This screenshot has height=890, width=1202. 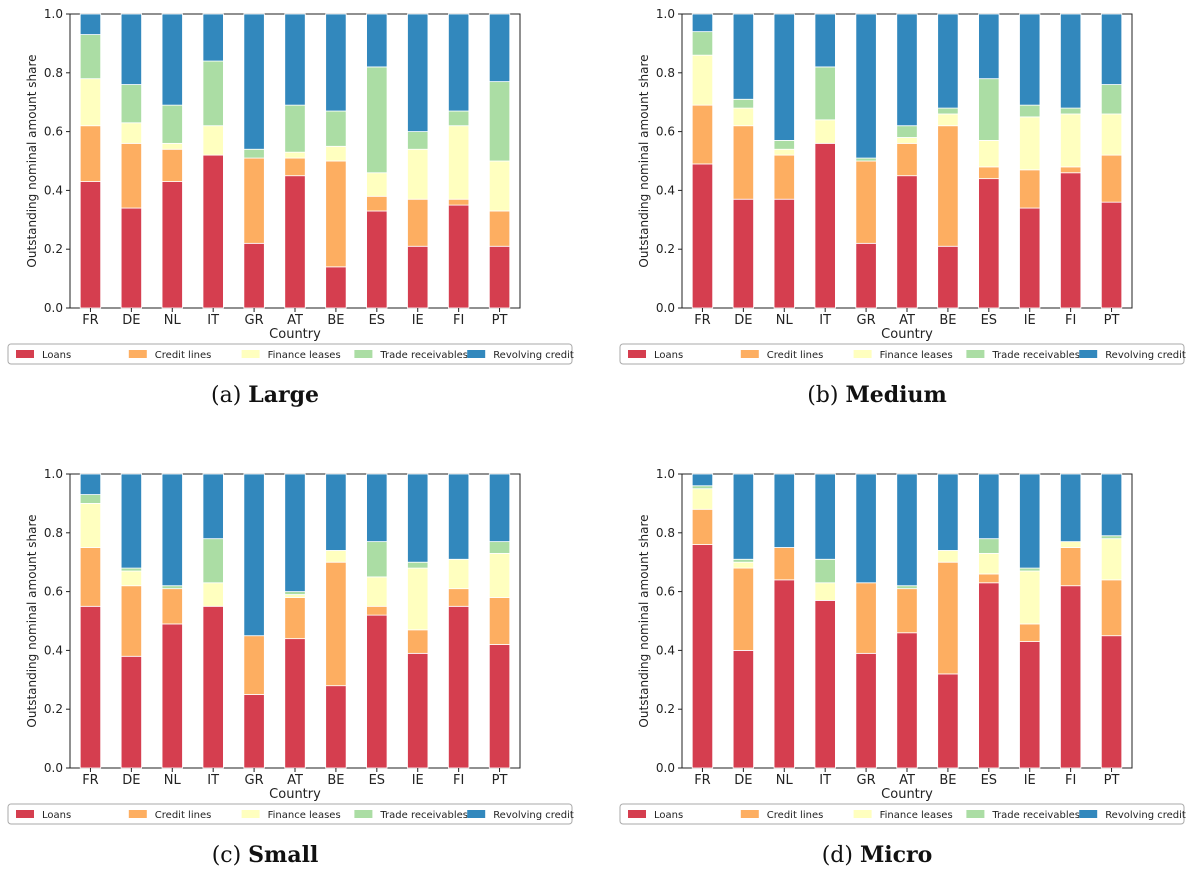 I want to click on caption-prefix: (c), so click(x=230, y=855).